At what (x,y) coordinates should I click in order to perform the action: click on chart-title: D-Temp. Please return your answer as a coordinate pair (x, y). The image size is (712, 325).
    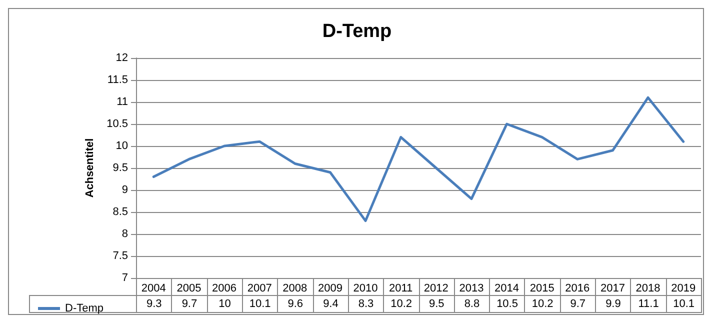
    Looking at the image, I should click on (357, 31).